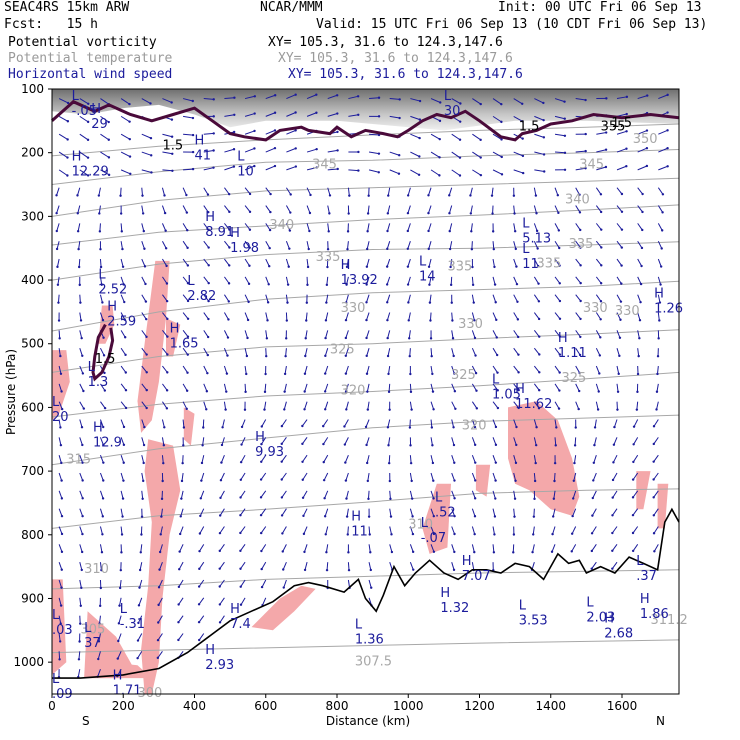  Describe the element at coordinates (28, 662) in the screenshot. I see `y-tick-label: 1000` at that location.